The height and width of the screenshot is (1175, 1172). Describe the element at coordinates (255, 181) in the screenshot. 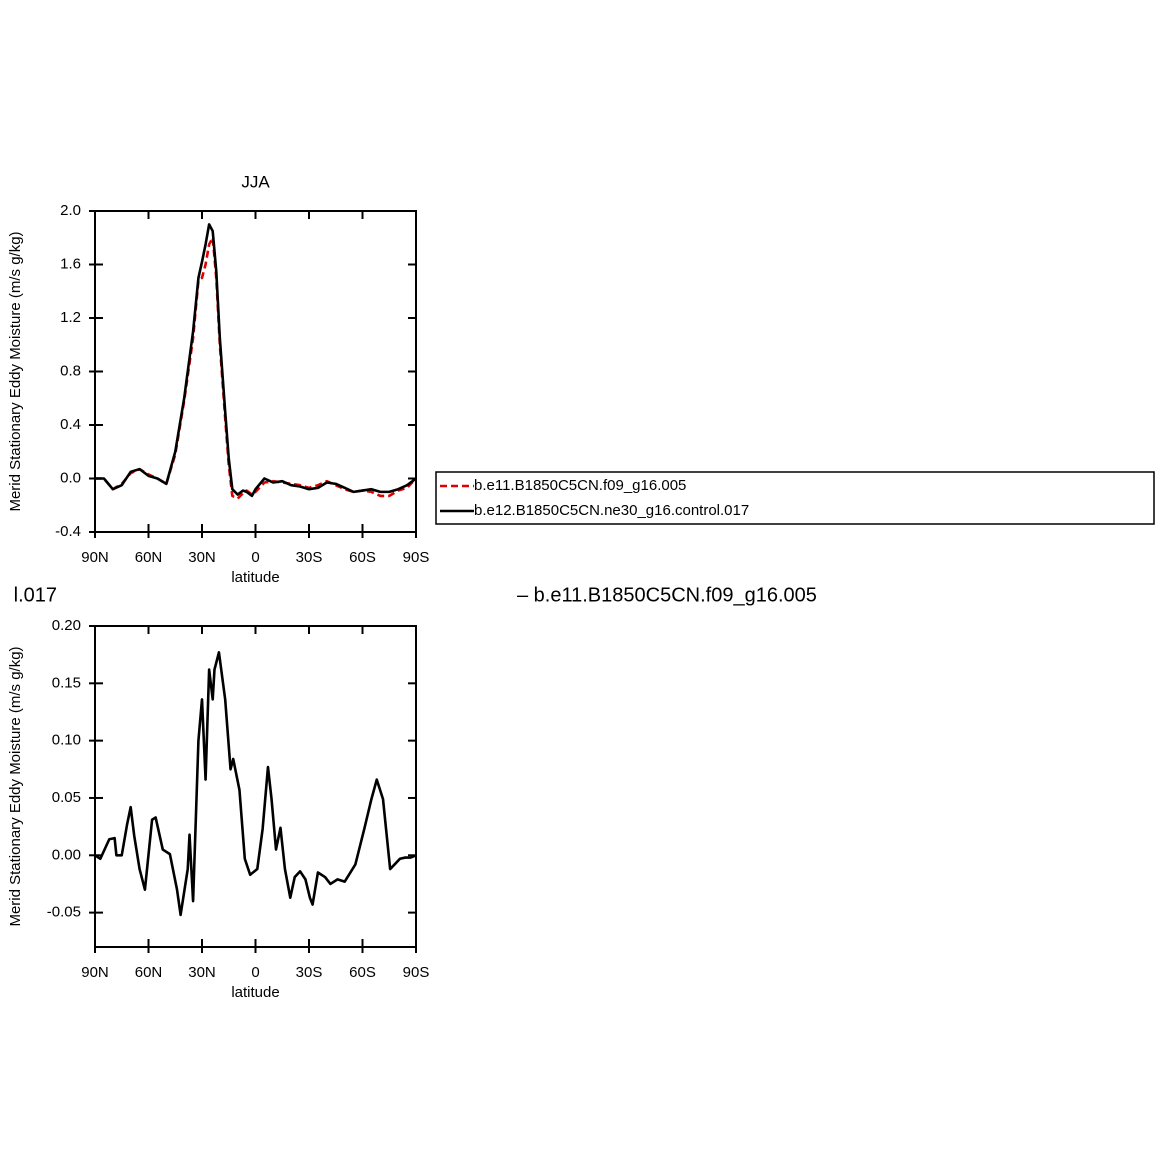

I see `chart-title: JJA` at that location.